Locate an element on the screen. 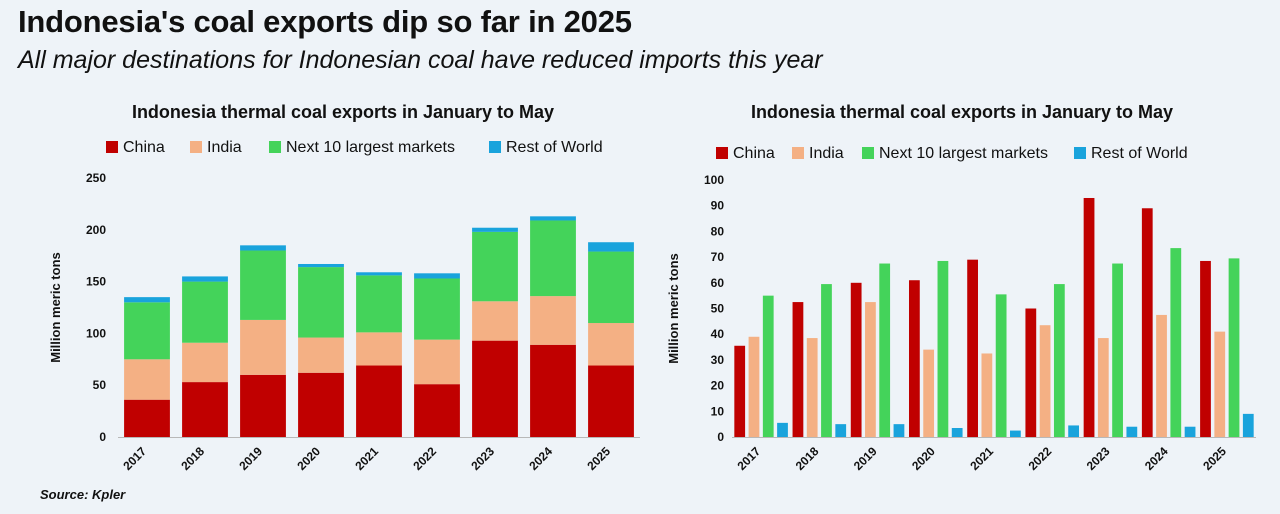 The image size is (1280, 514). bar-india-2018 is located at coordinates (205, 362).